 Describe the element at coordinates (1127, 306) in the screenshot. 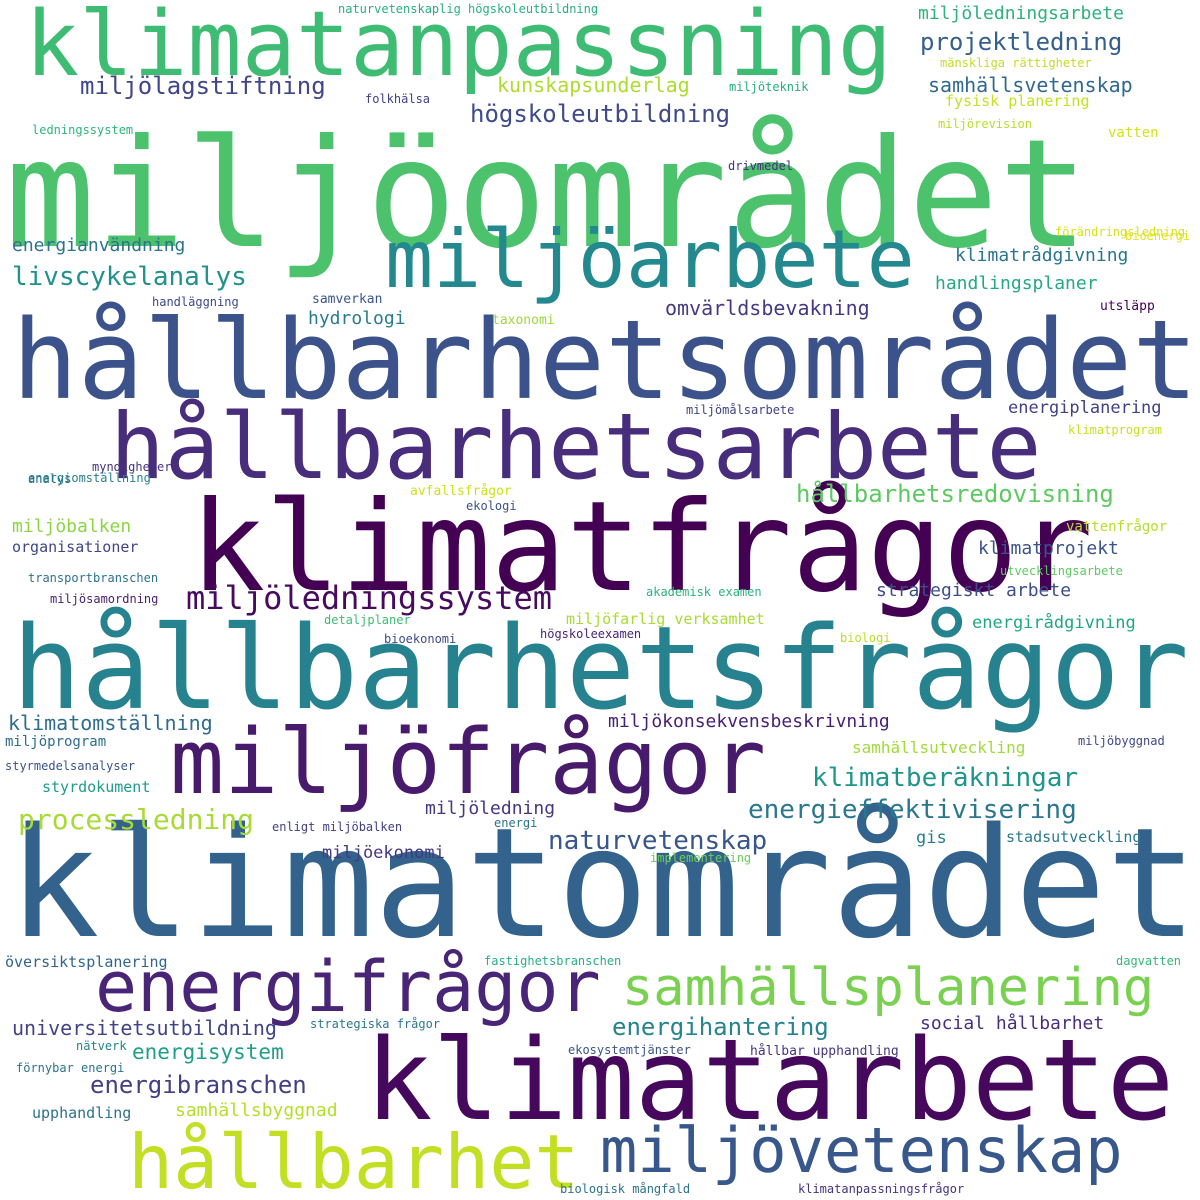

I see `word-utslapp: utsläpp` at that location.